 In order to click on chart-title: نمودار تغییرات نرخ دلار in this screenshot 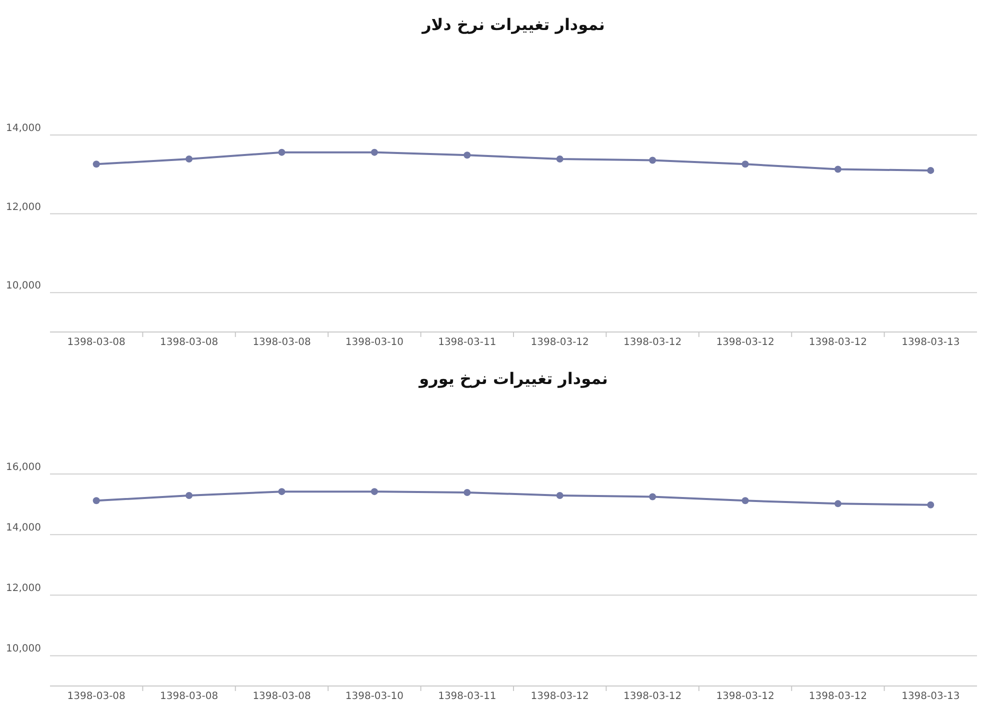, I will do `click(513, 24)`.